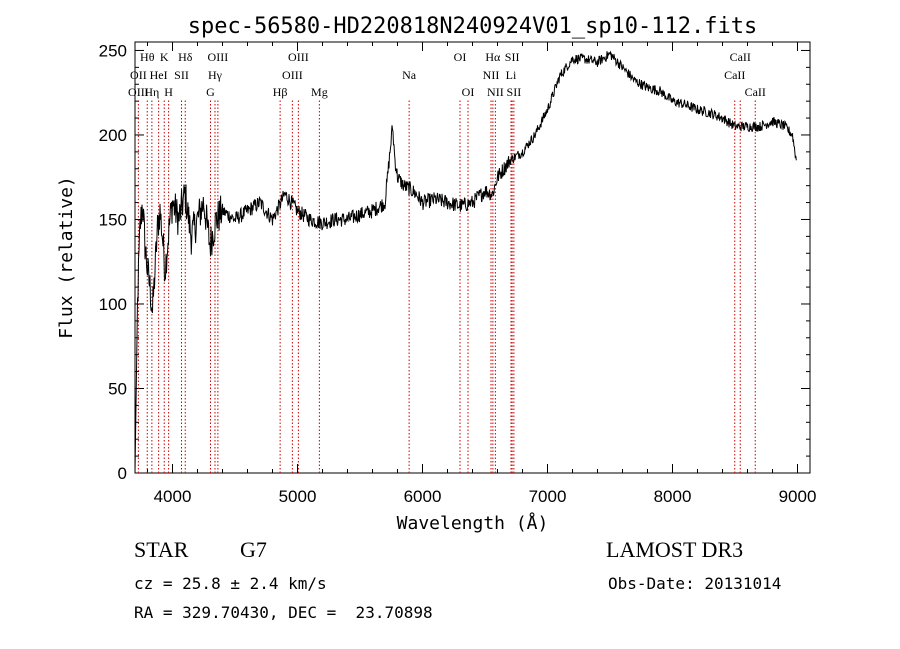 This screenshot has height=649, width=900. I want to click on y-tick-label: 0, so click(122, 473).